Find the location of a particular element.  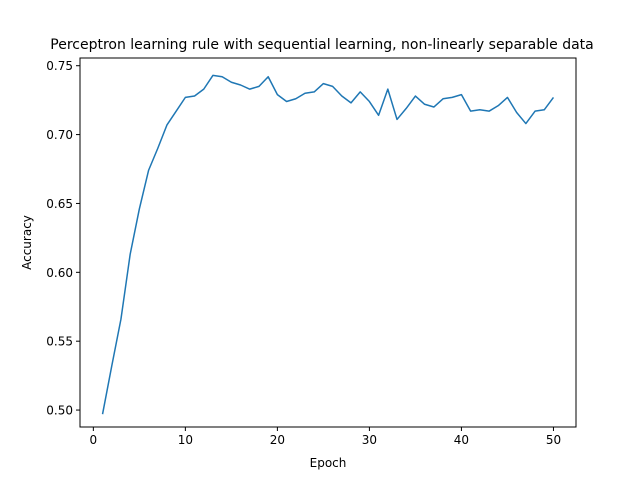

y-tick-label: 0.70 is located at coordinates (59, 135).